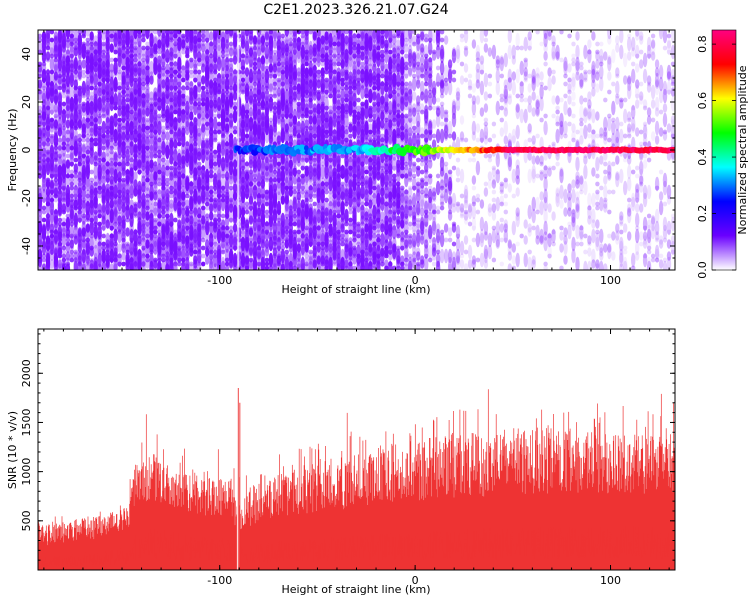 The width and height of the screenshot is (750, 600). Describe the element at coordinates (12, 450) in the screenshot. I see `snr-ylabel: SNR (10 * v/v)` at that location.